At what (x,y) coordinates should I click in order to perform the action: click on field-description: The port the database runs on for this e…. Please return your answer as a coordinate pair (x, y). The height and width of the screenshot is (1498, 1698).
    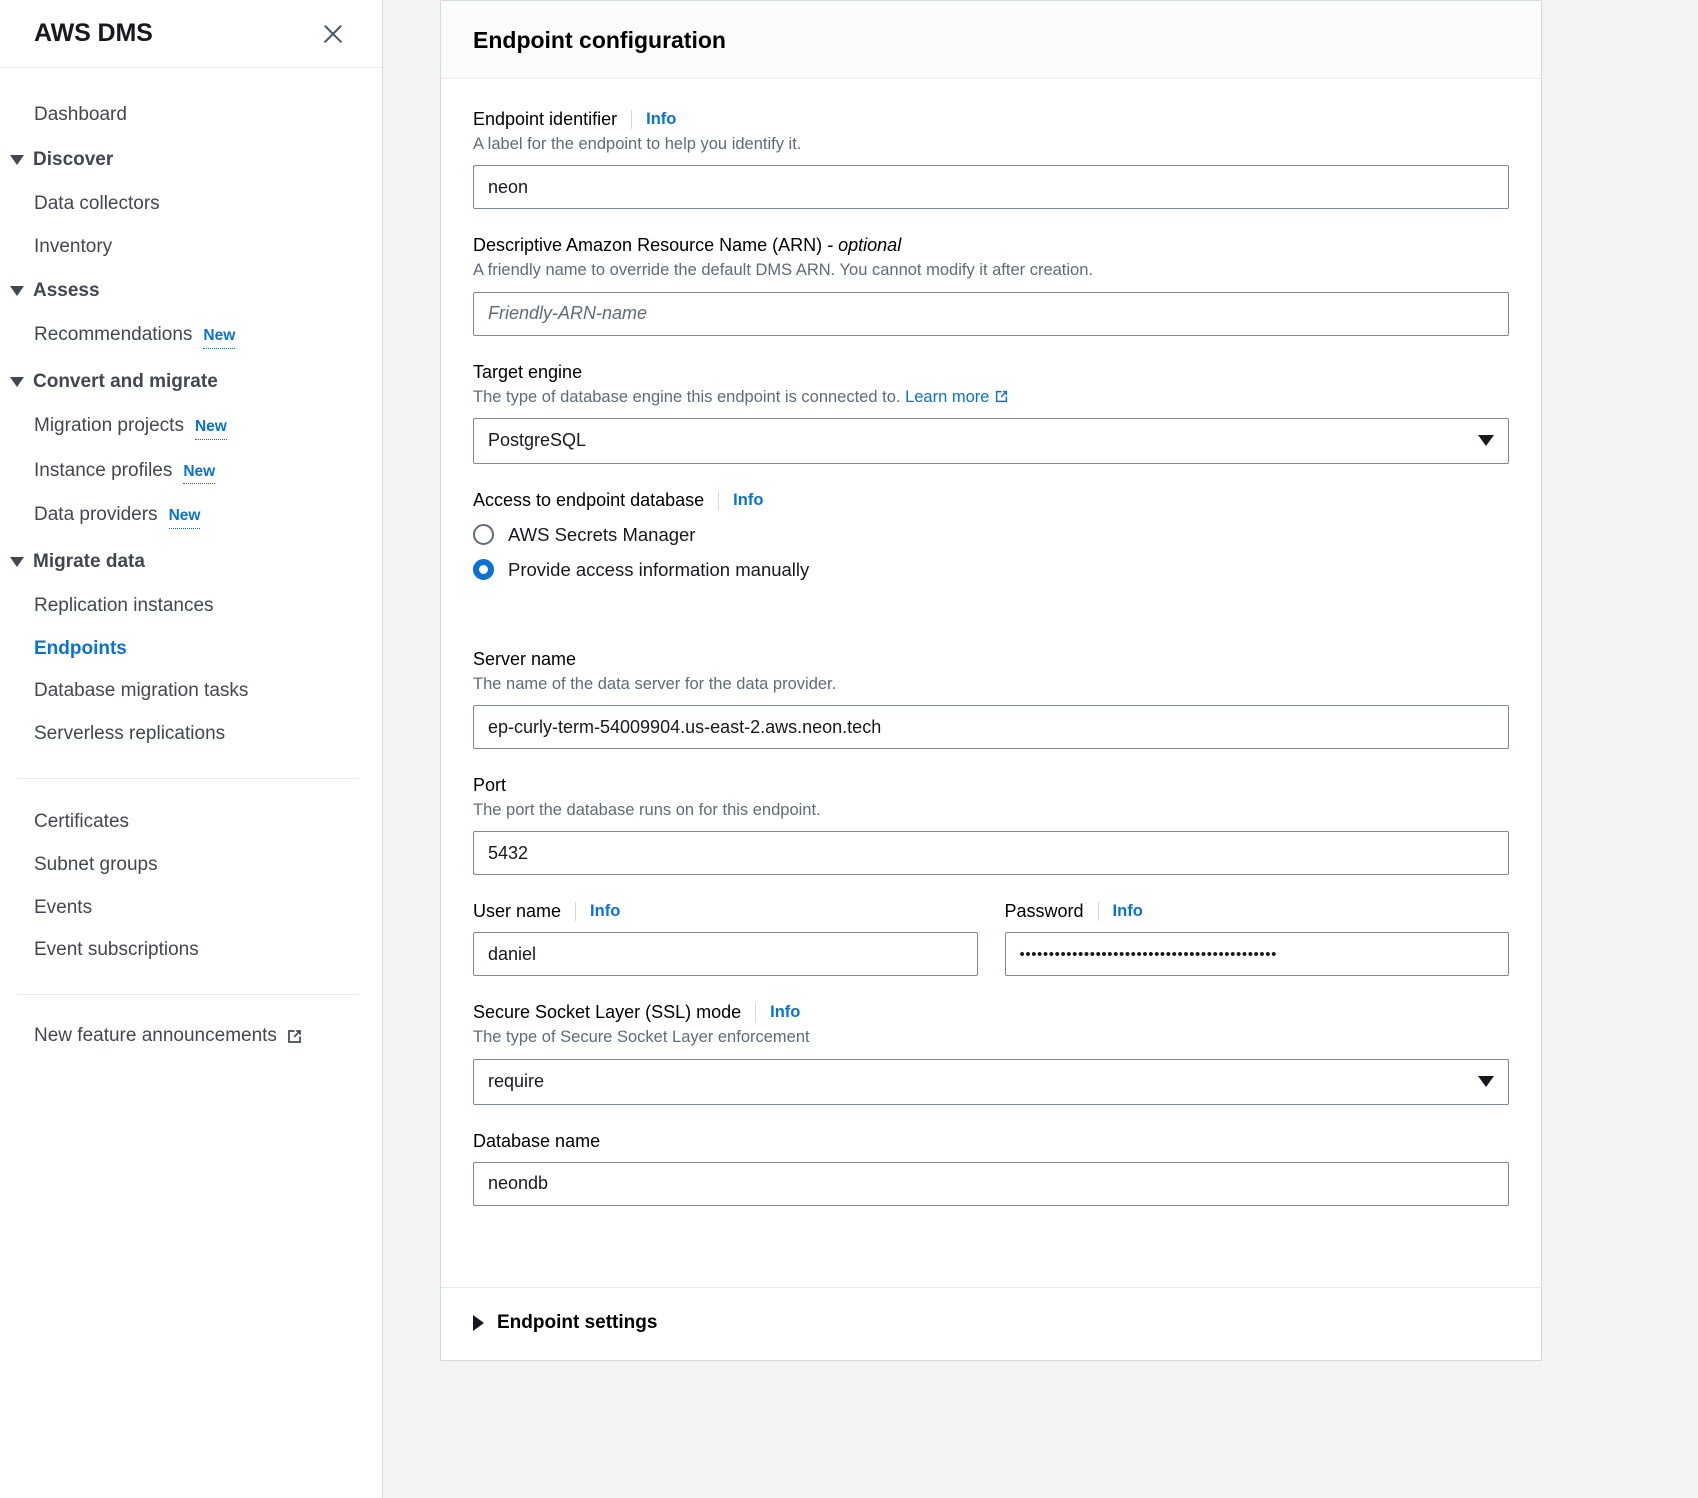
    Looking at the image, I should click on (647, 810).